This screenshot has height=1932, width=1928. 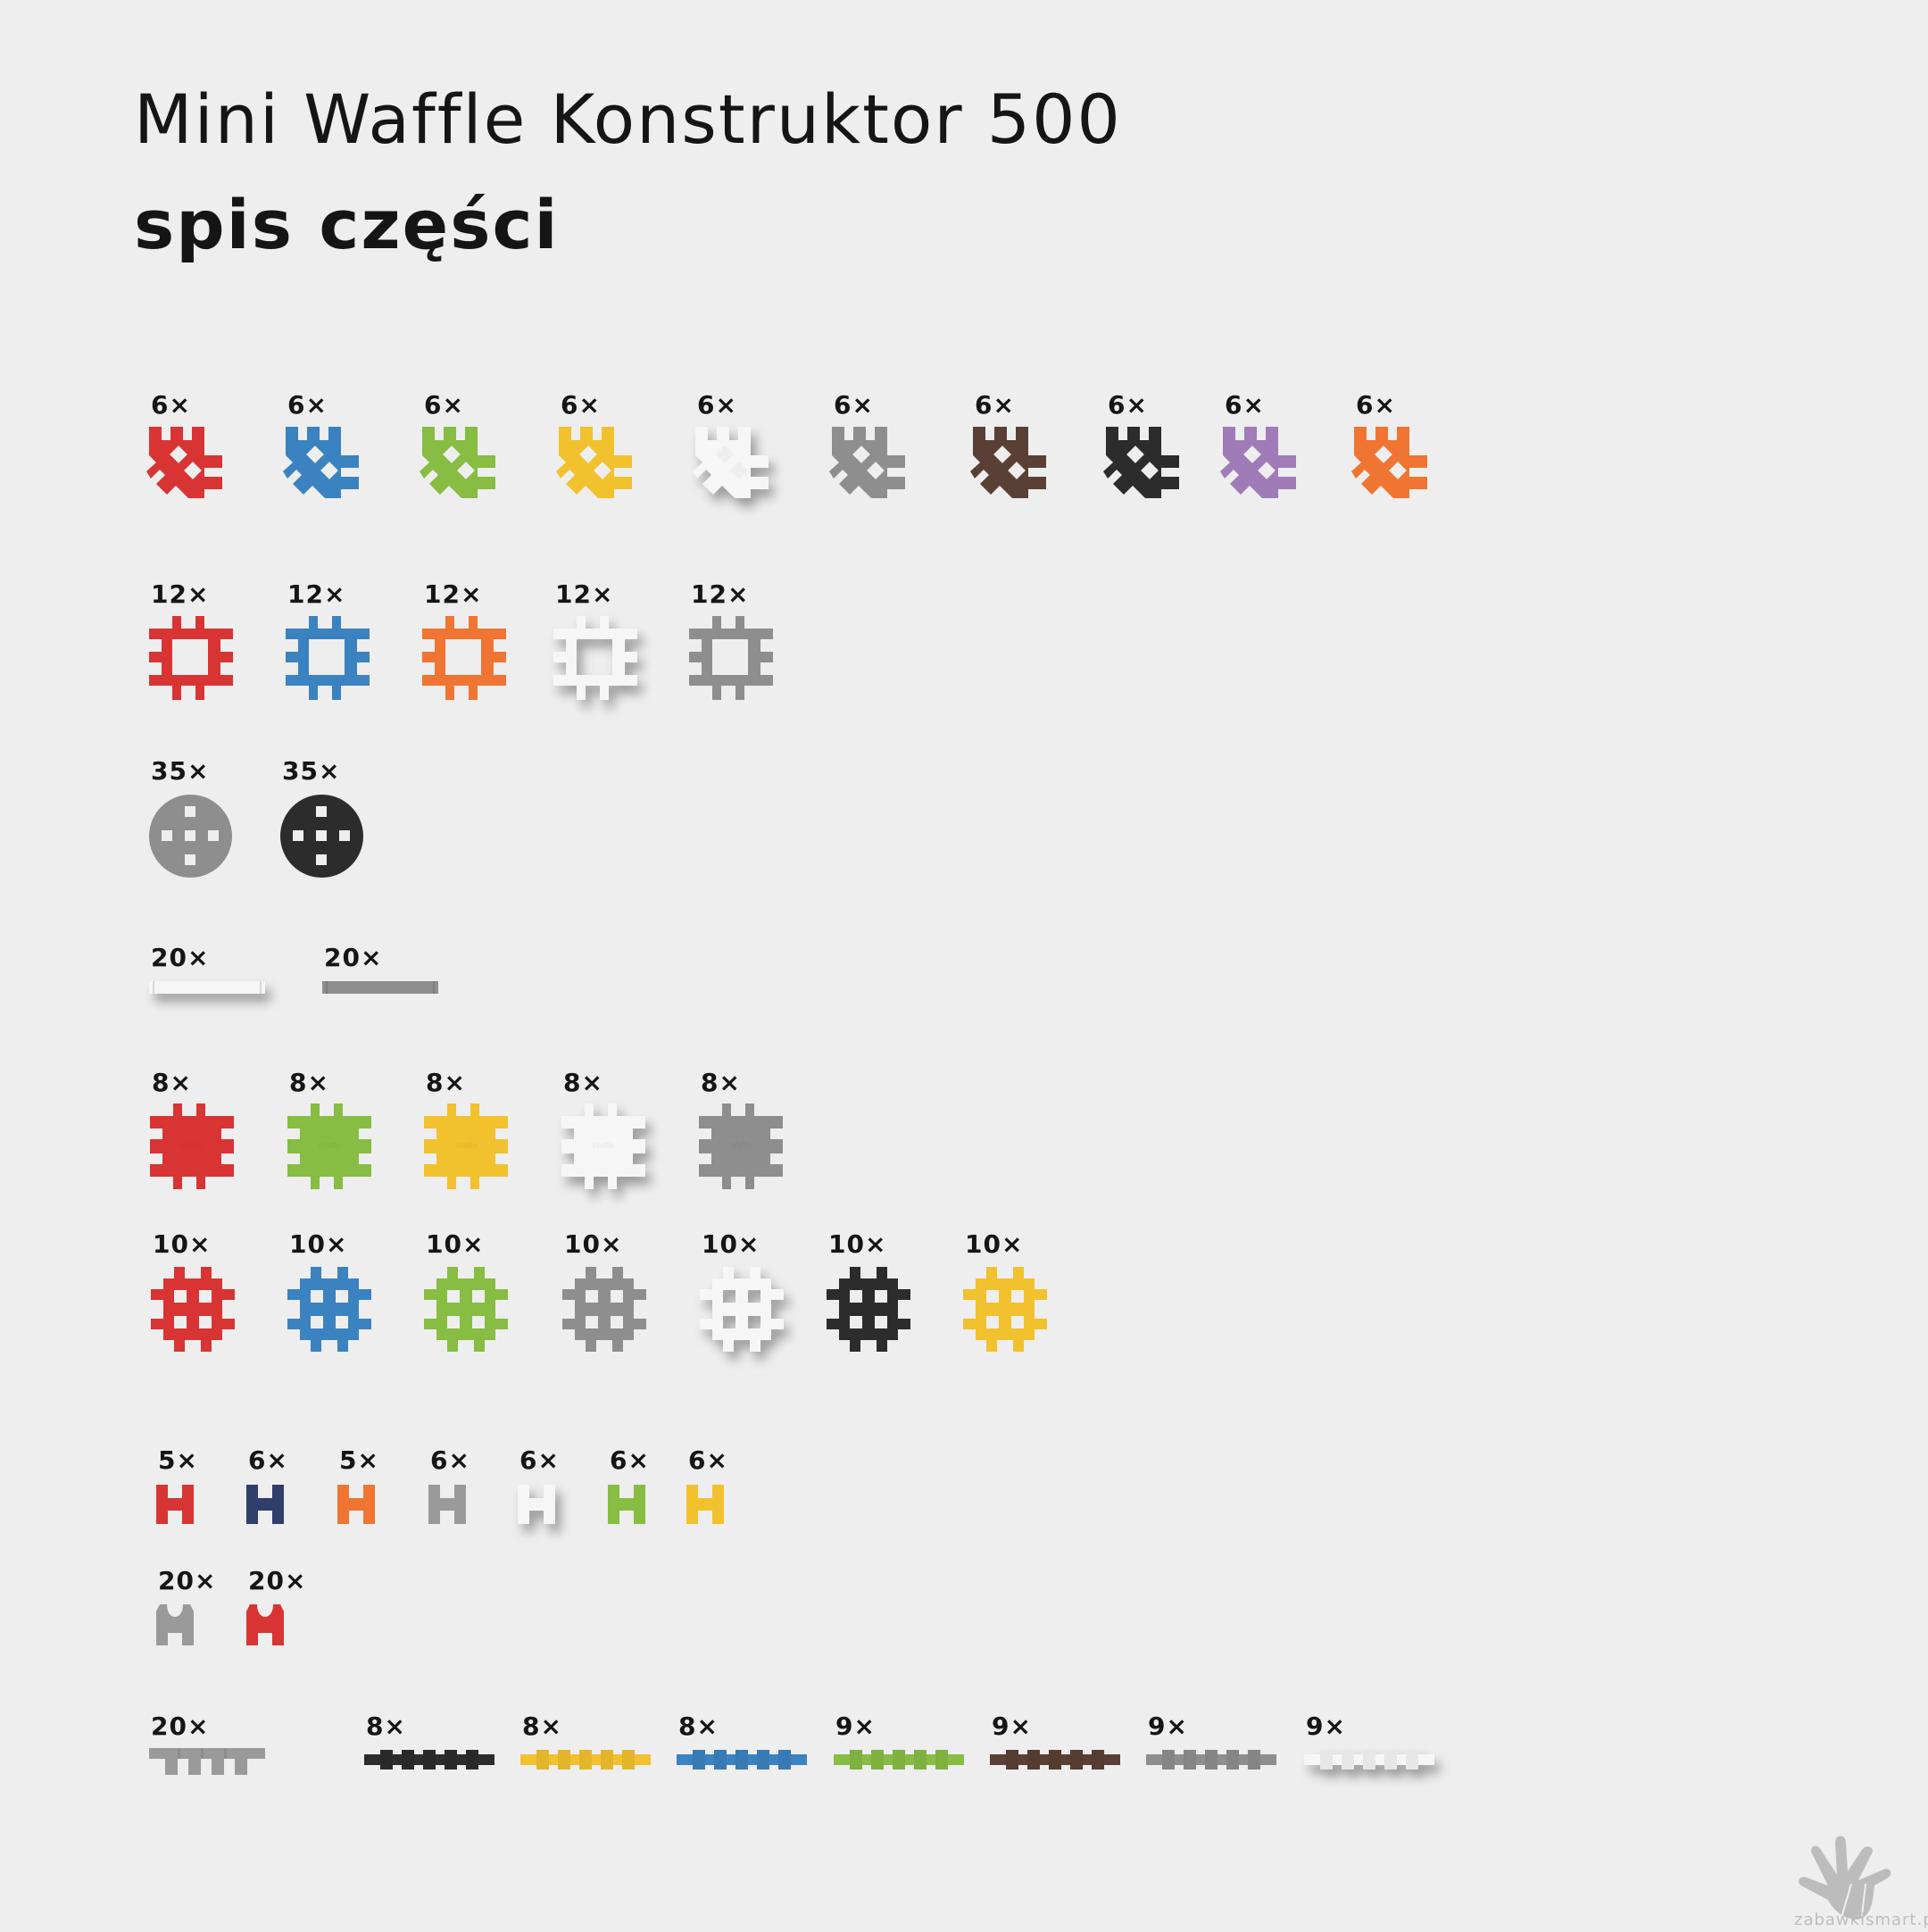 I want to click on comb-piece-icon, so click(x=207, y=1761).